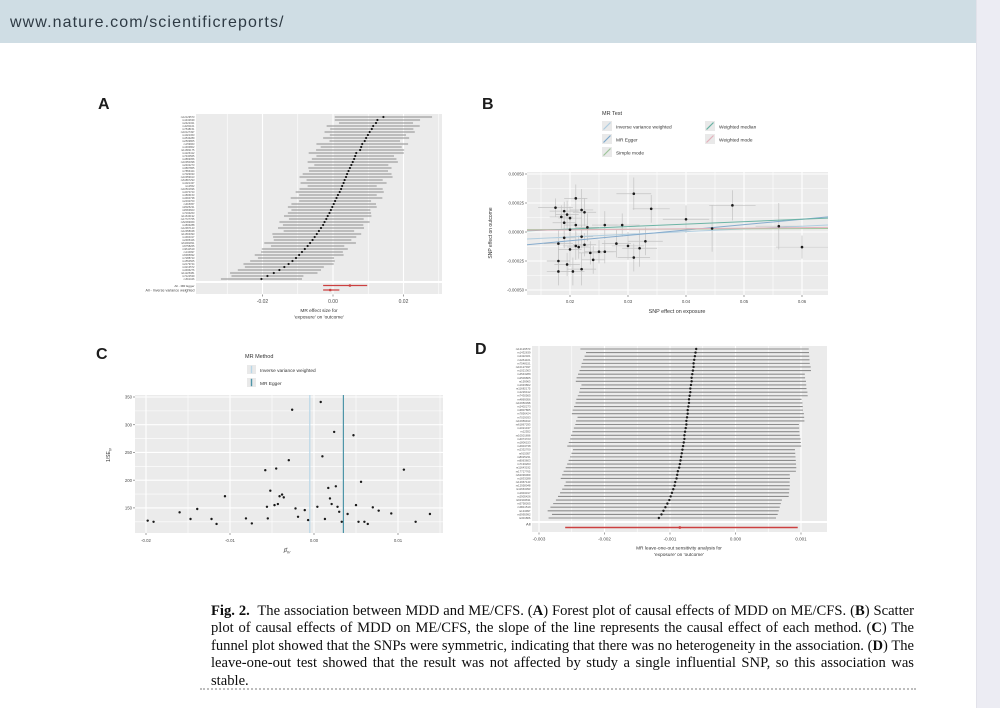 Image resolution: width=1000 pixels, height=708 pixels. What do you see at coordinates (188, 270) in the screenshot?
I see `svg-text: rs4936276` at bounding box center [188, 270].